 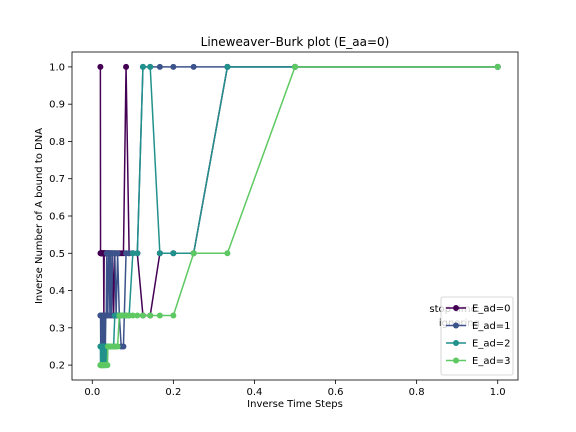 What do you see at coordinates (57, 328) in the screenshot?
I see `y-tick-label: 0.3` at bounding box center [57, 328].